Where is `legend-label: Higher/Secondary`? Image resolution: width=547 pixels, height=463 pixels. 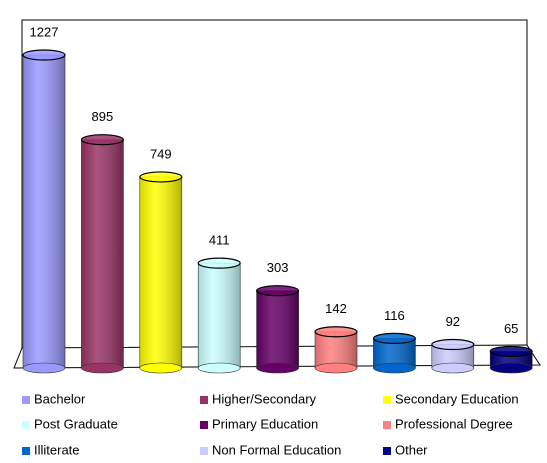 legend-label: Higher/Secondary is located at coordinates (264, 398).